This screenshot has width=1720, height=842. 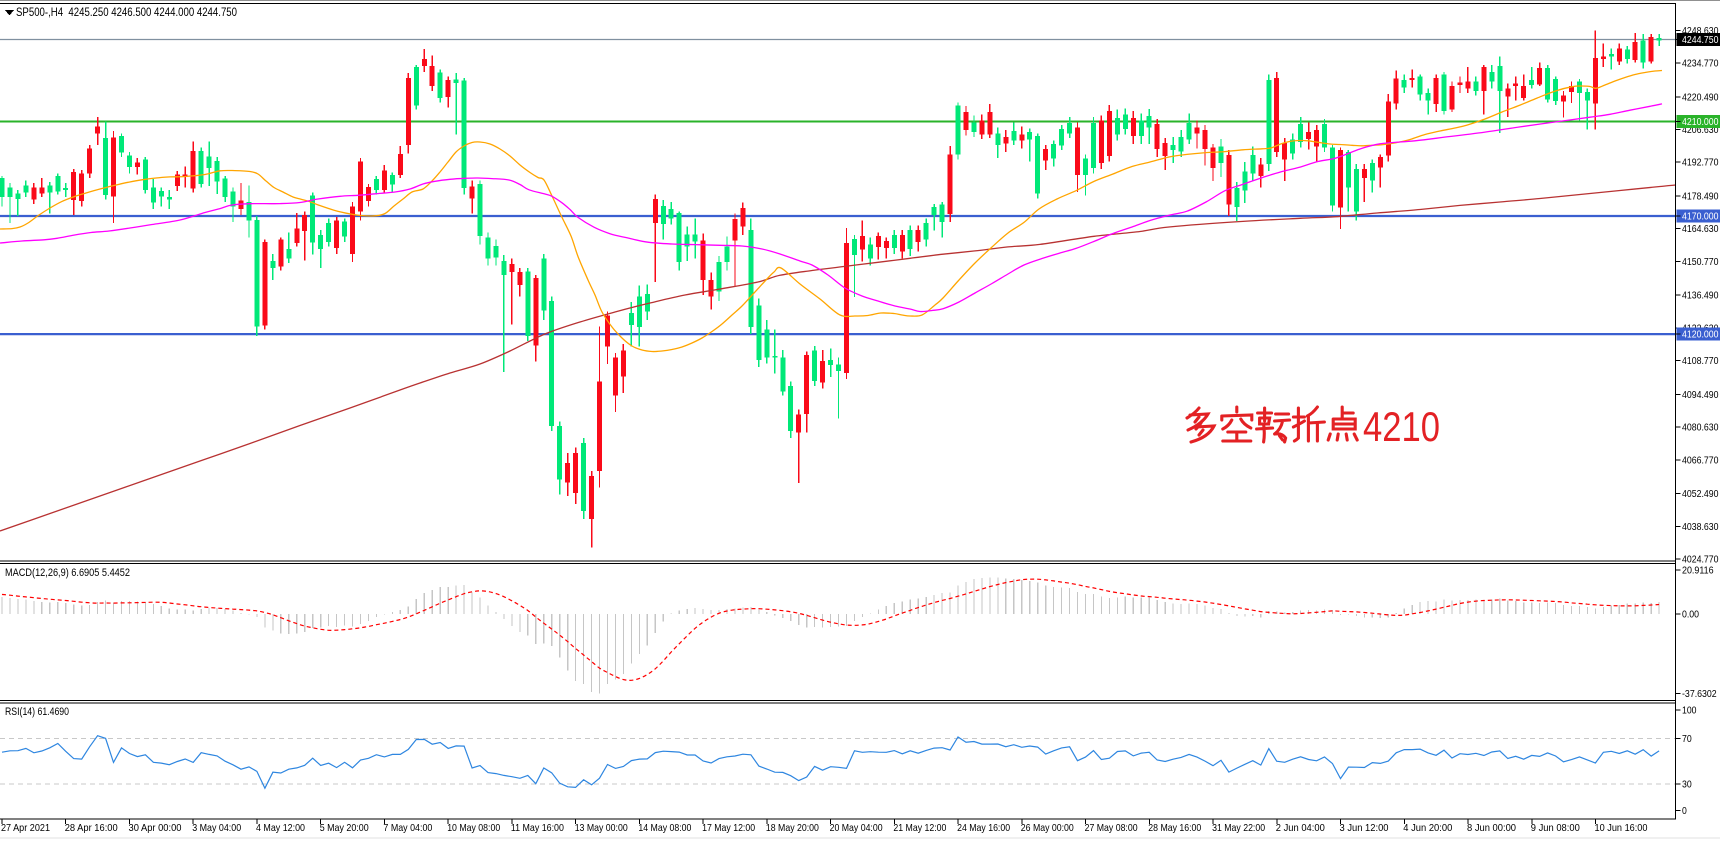 What do you see at coordinates (37, 712) in the screenshot?
I see `svg-text: RSI(14) 61.4690` at bounding box center [37, 712].